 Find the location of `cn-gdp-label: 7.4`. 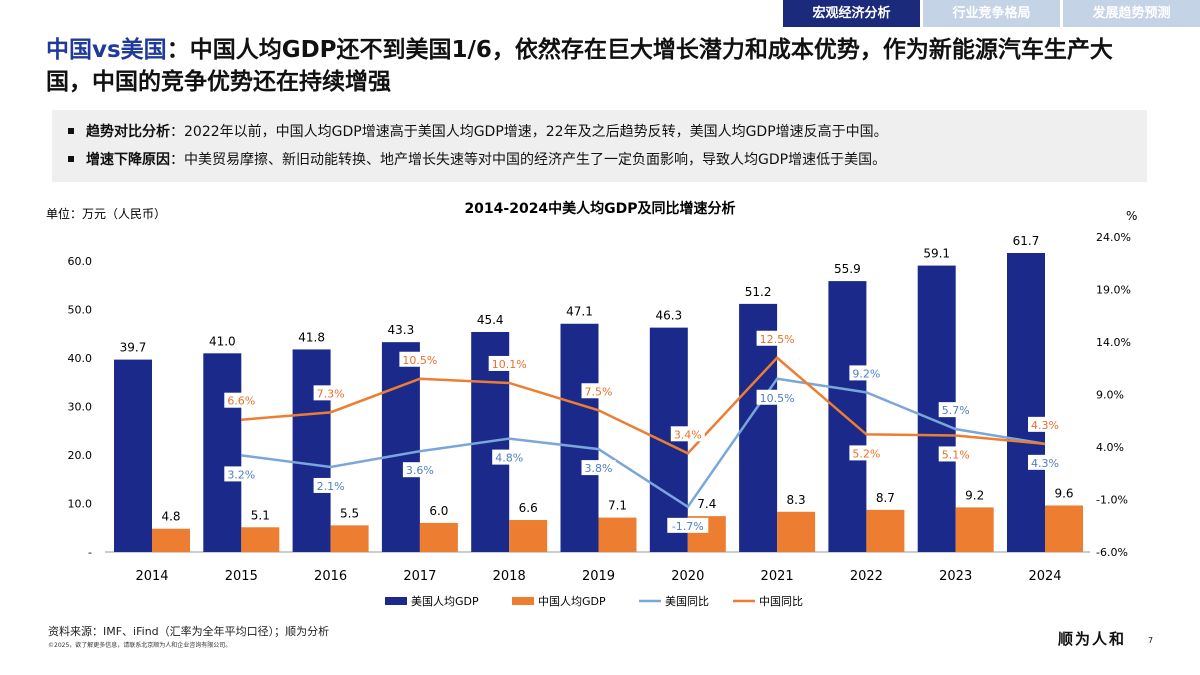

cn-gdp-label: 7.4 is located at coordinates (706, 504).